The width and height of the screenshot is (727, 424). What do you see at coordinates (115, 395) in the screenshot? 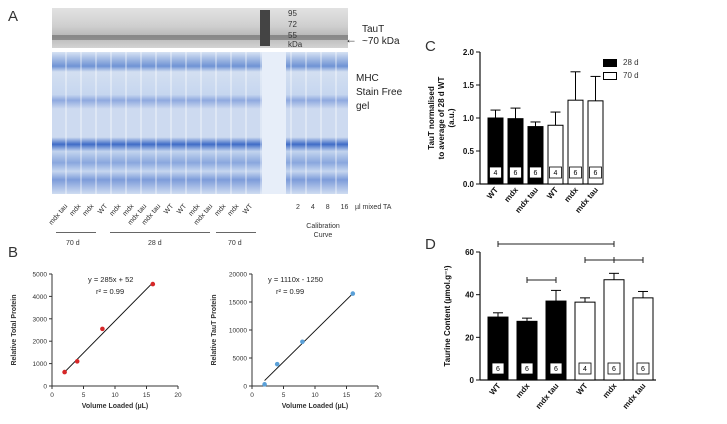
I see `x-tick-label: 10` at bounding box center [115, 395].